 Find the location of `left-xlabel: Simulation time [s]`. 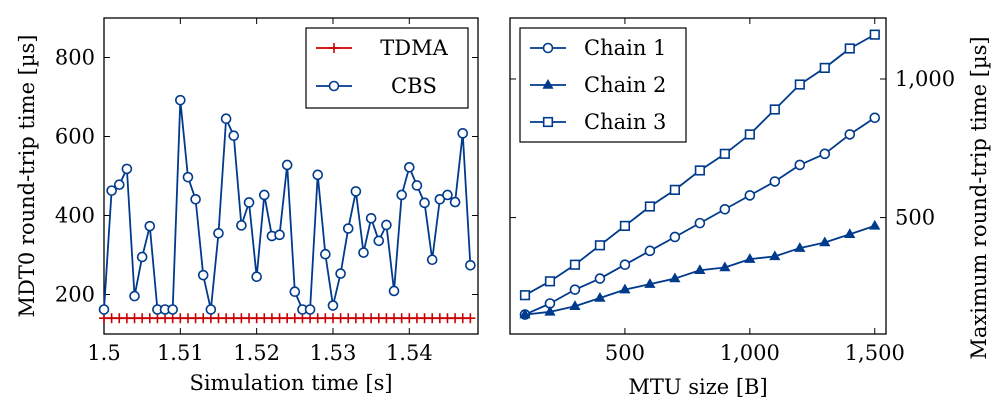

left-xlabel: Simulation time [s] is located at coordinates (290, 383).